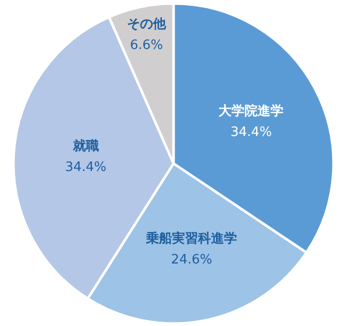 The height and width of the screenshot is (326, 345). What do you see at coordinates (146, 24) in the screenshot?
I see `slice-label: その他` at bounding box center [146, 24].